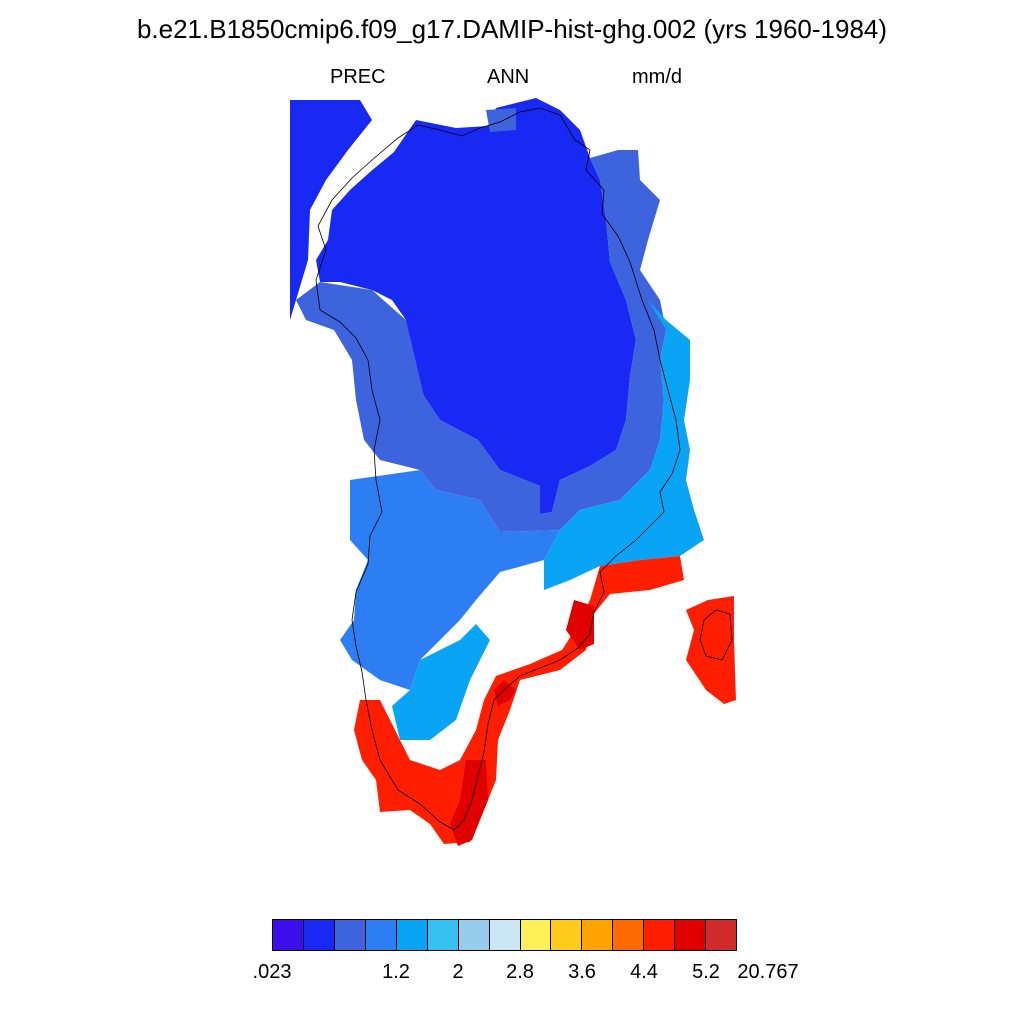 The height and width of the screenshot is (1024, 1024). I want to click on colorbar-label: 5.2, so click(706, 972).